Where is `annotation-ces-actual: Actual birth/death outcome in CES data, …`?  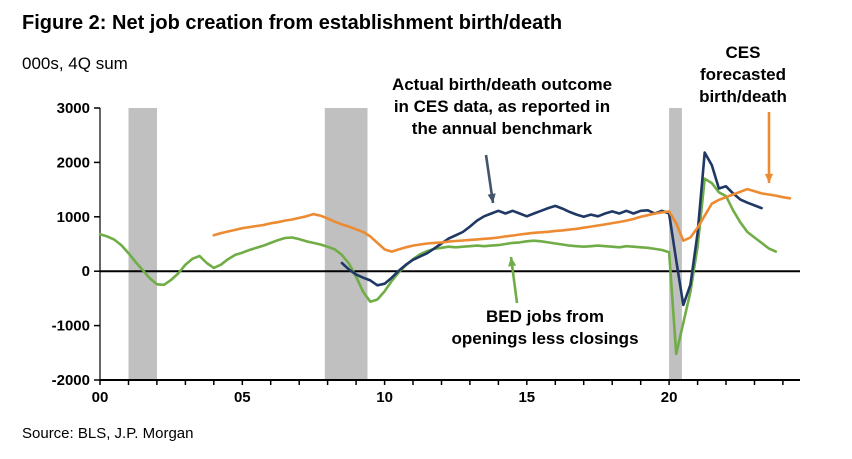 annotation-ces-actual: Actual birth/death outcome in CES data, … is located at coordinates (502, 106).